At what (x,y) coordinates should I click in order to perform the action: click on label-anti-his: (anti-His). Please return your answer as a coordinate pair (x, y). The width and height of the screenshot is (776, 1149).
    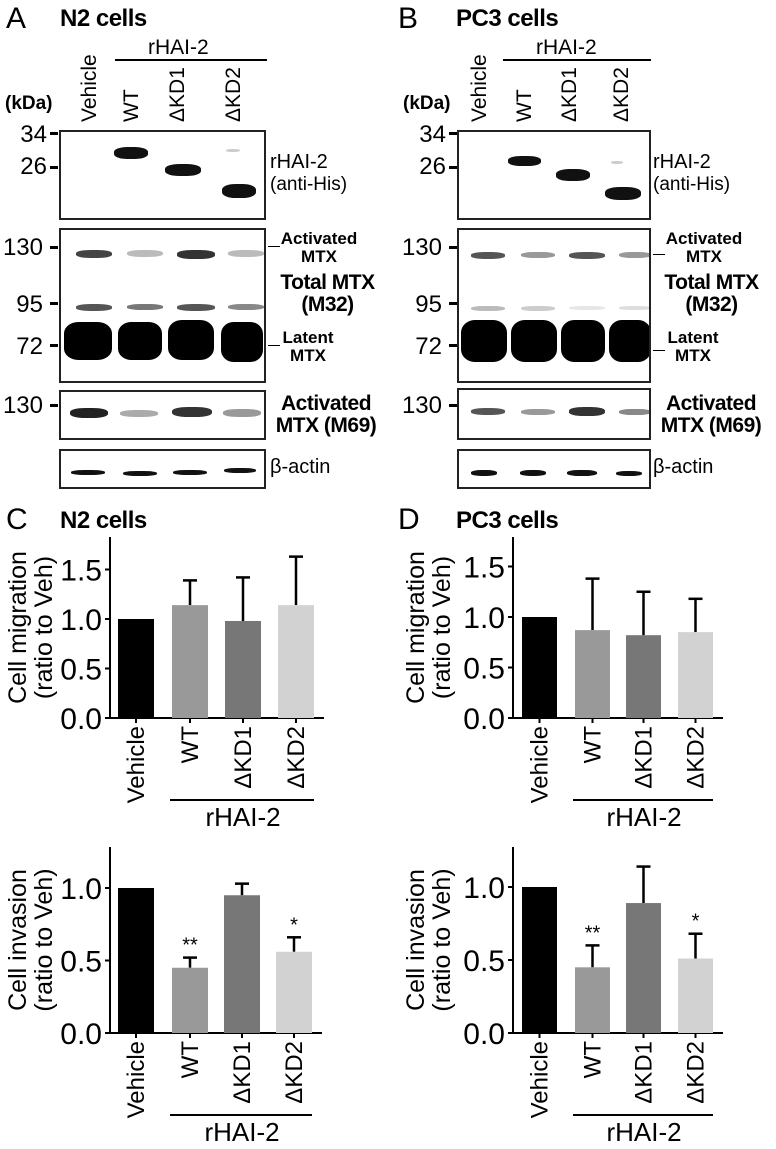
    Looking at the image, I should click on (692, 184).